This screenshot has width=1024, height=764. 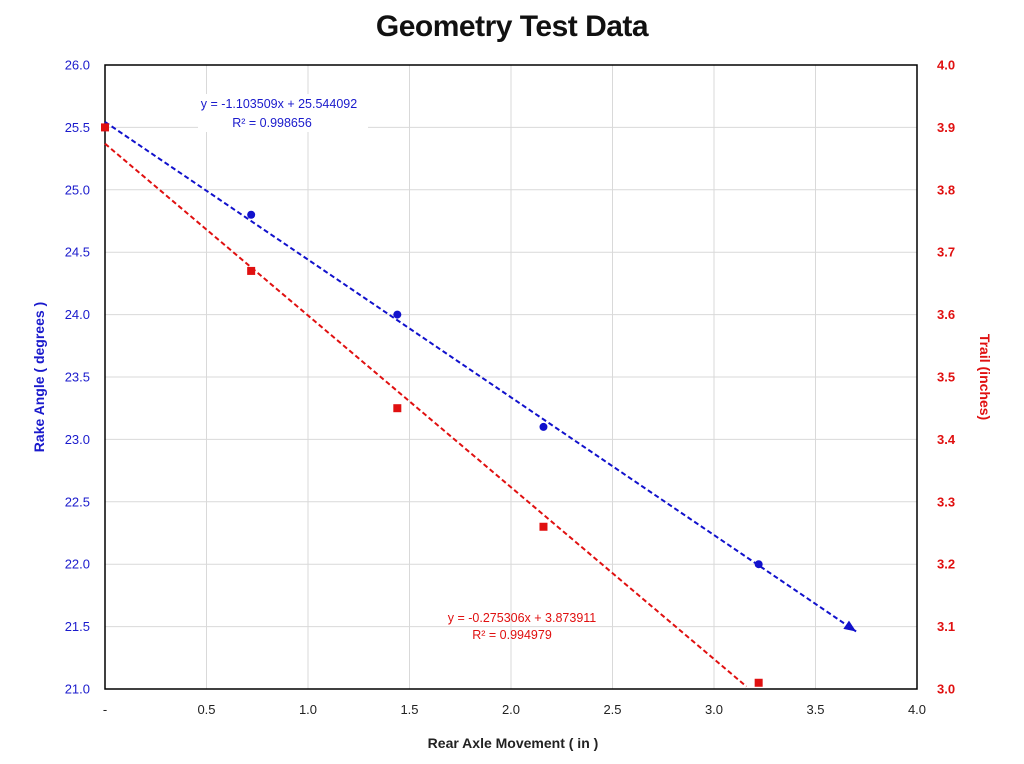 What do you see at coordinates (917, 709) in the screenshot?
I see `x-tick-label: 4.0` at bounding box center [917, 709].